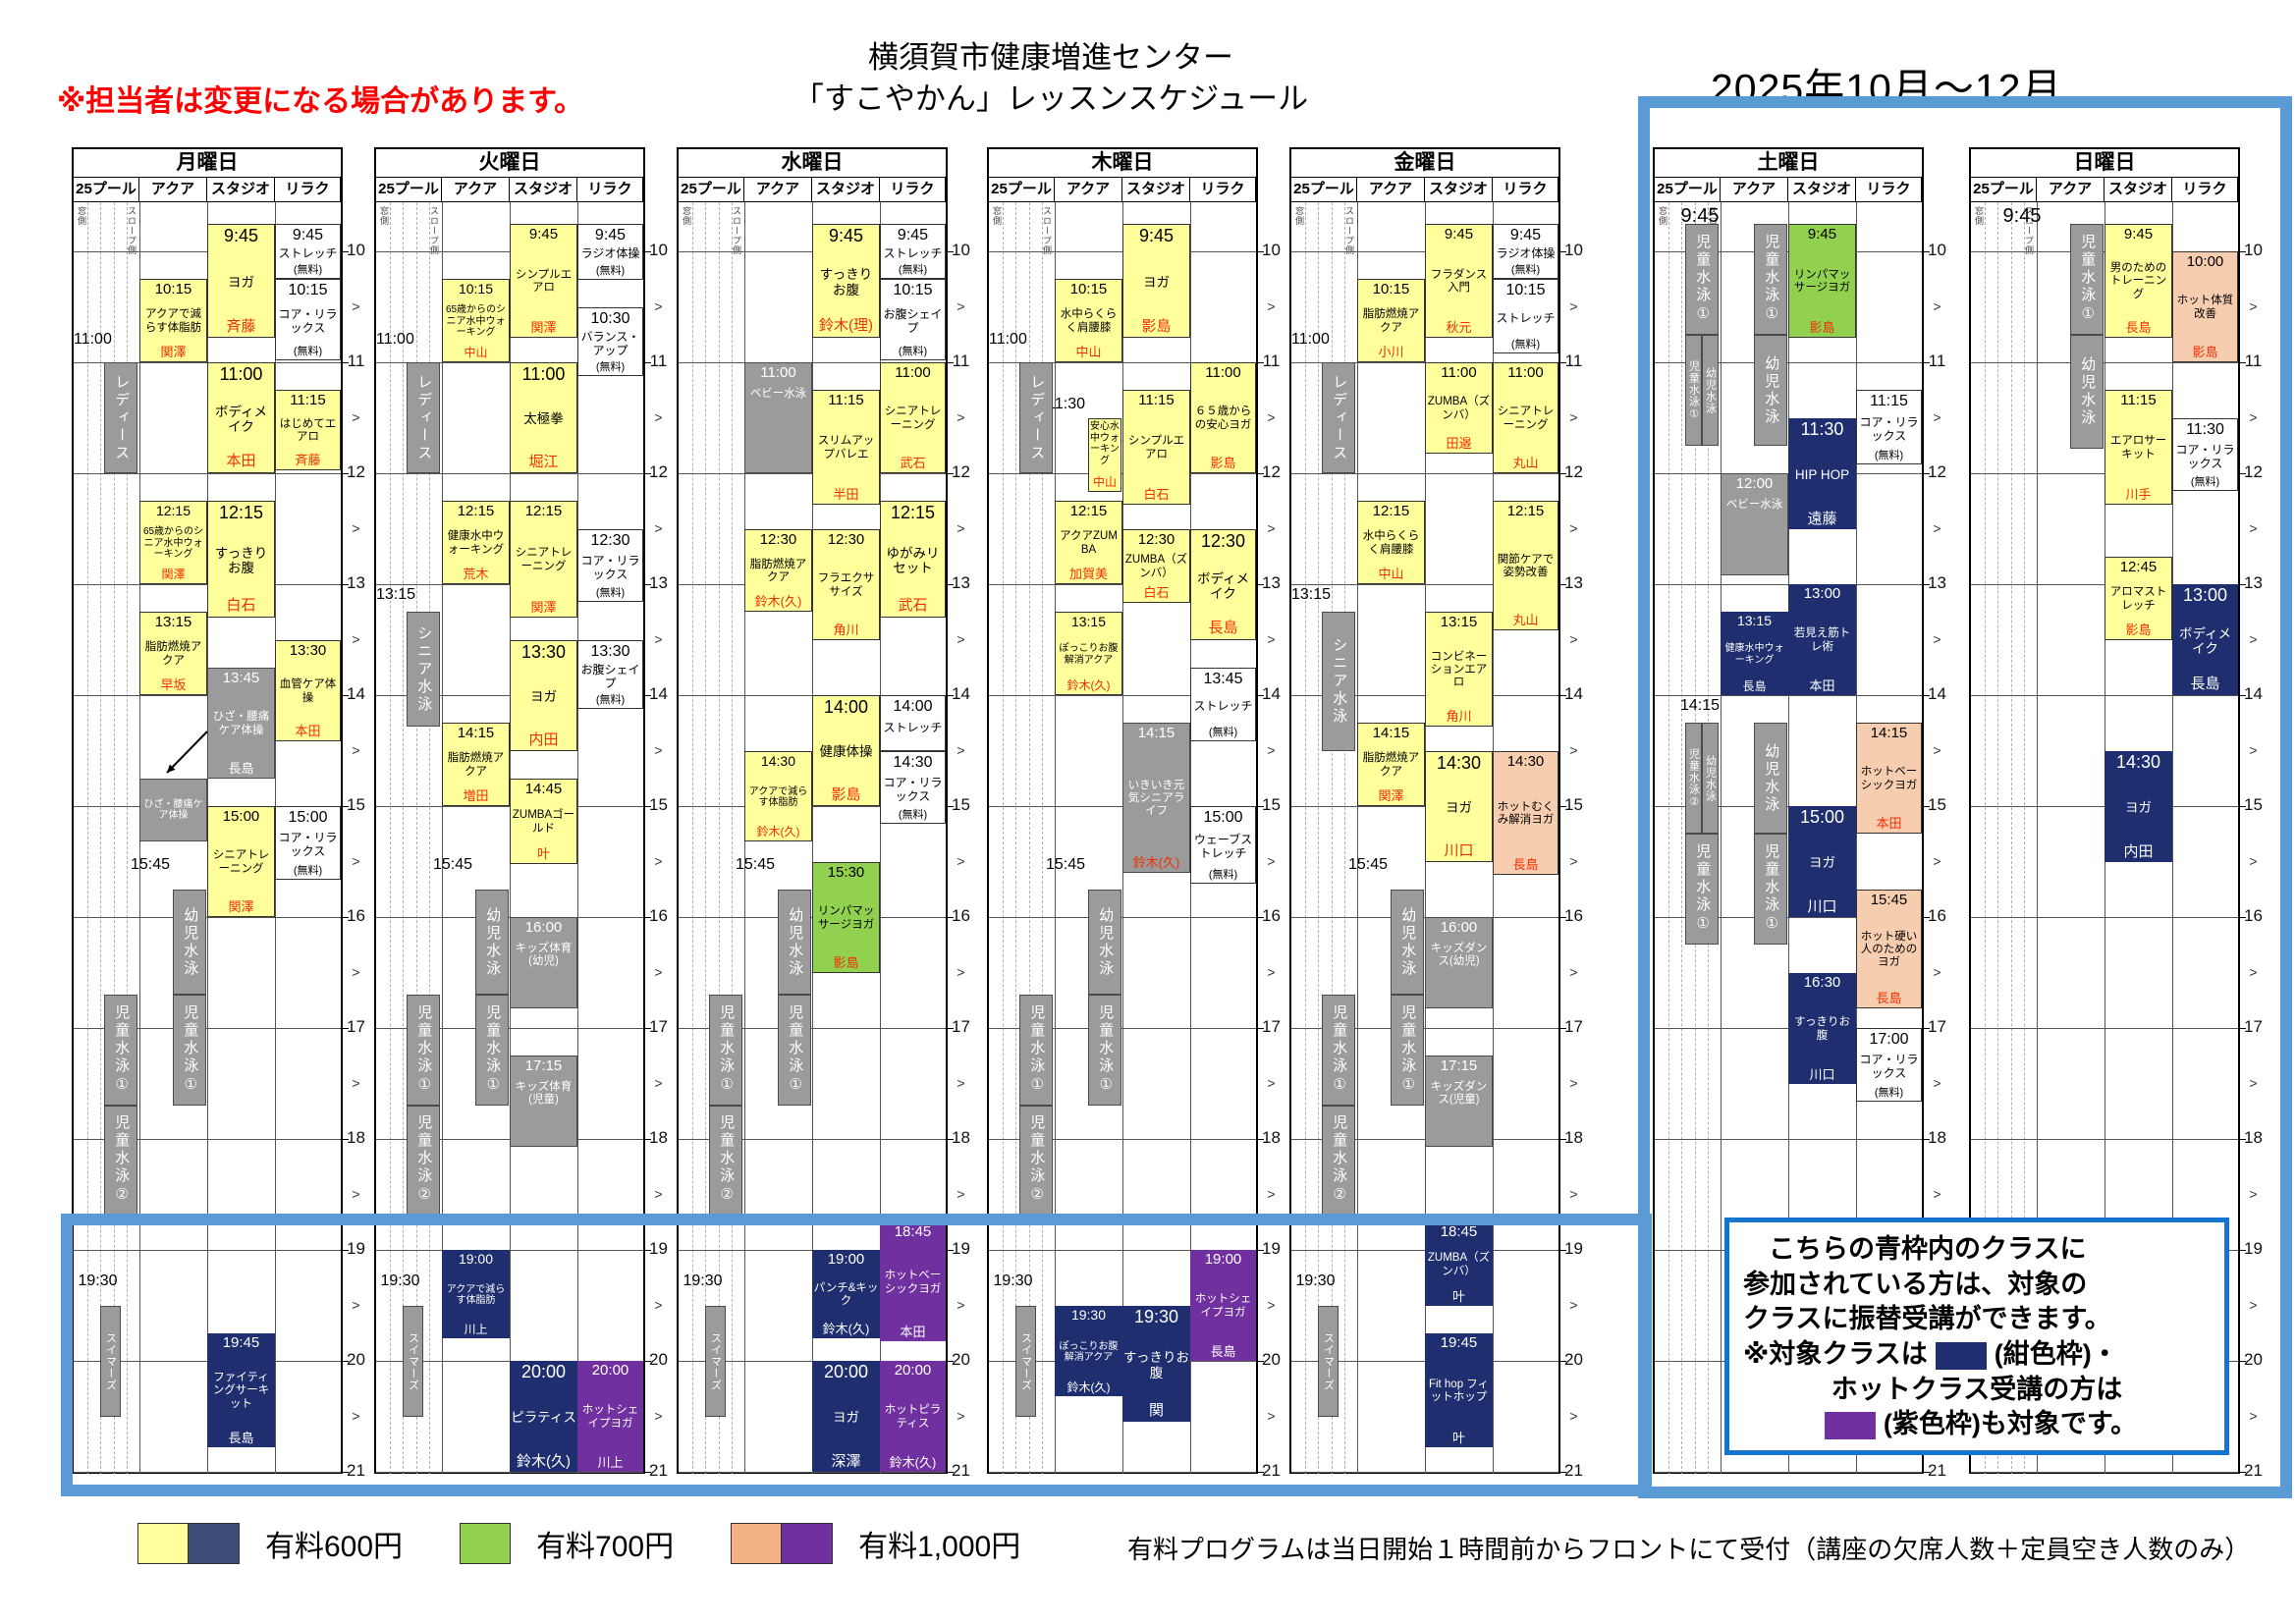  Describe the element at coordinates (163, 1543) in the screenshot. I see `legend-swatch-yellow` at that location.